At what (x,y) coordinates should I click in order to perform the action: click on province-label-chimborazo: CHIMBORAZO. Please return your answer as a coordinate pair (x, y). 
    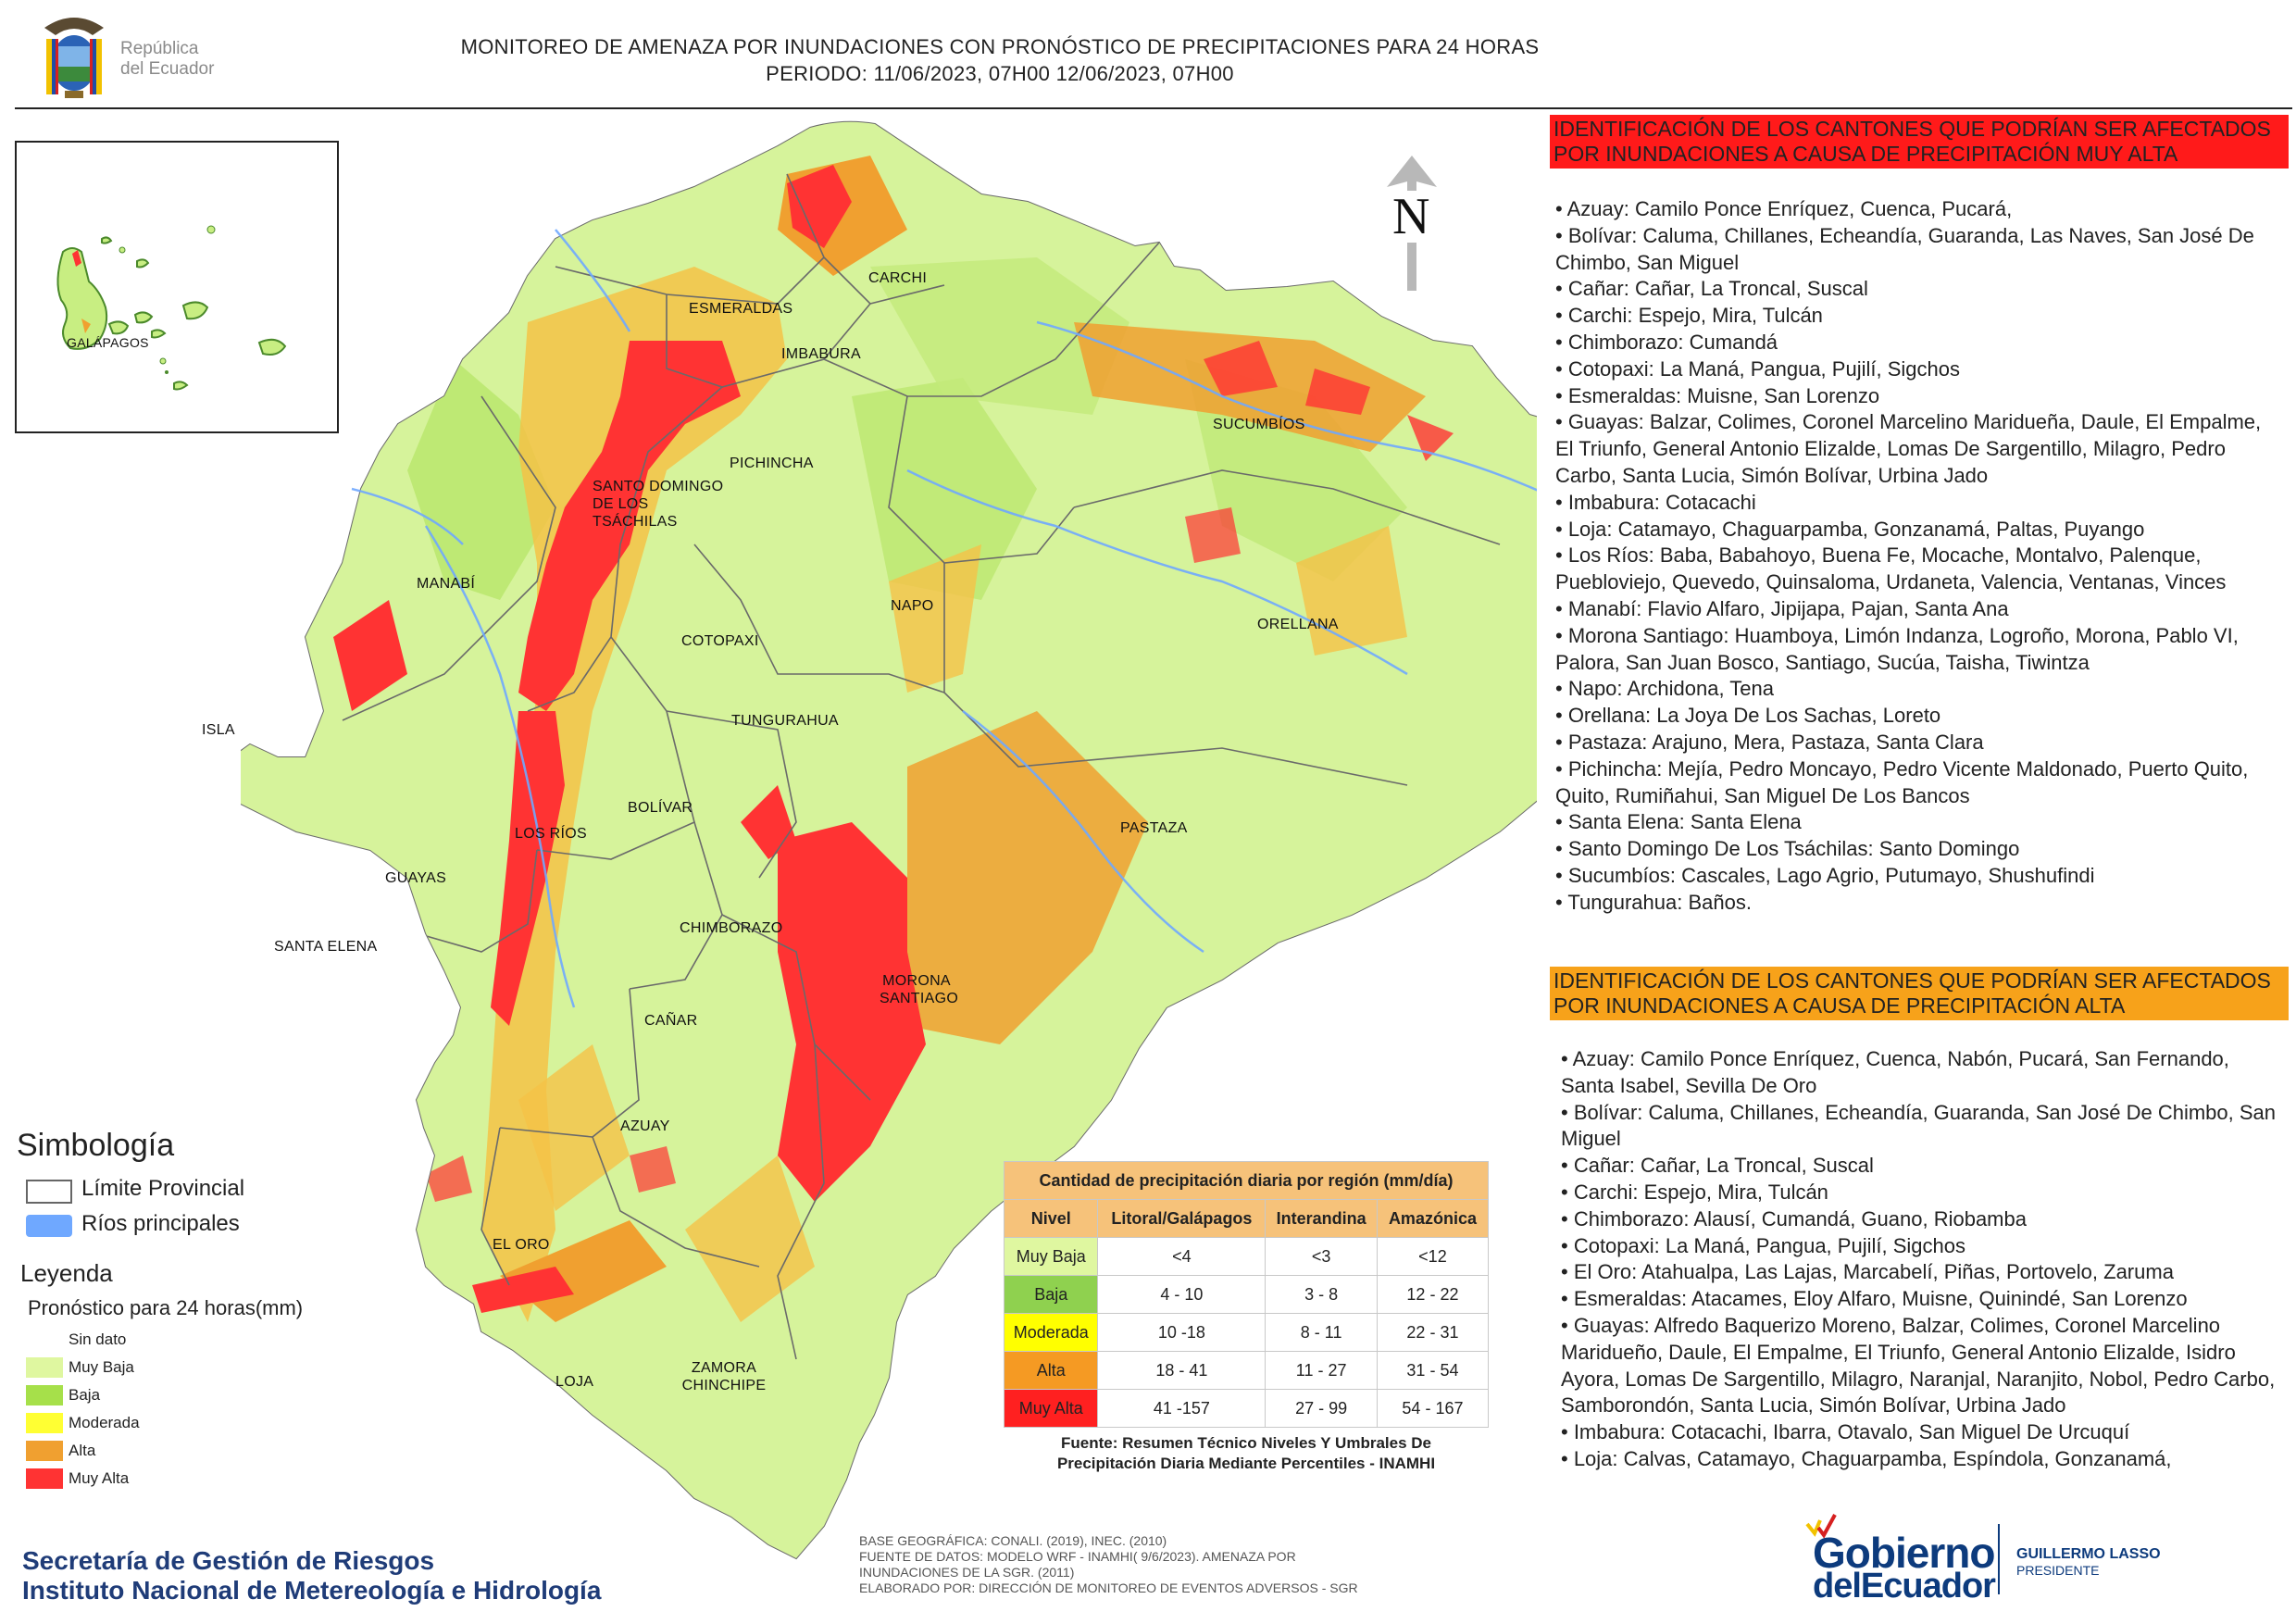
    Looking at the image, I should click on (731, 928).